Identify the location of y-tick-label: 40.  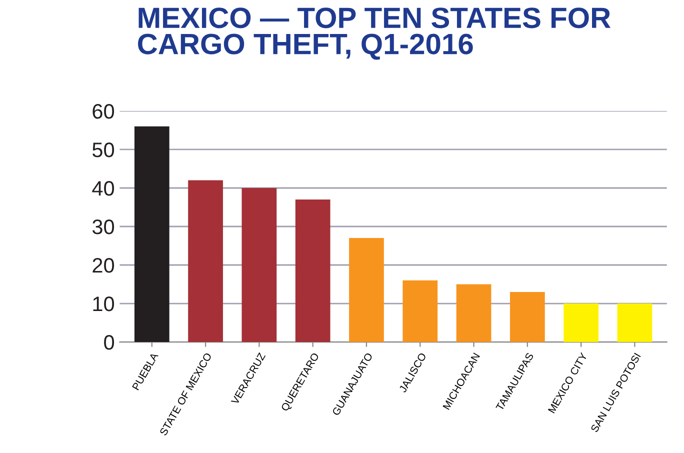
(103, 188).